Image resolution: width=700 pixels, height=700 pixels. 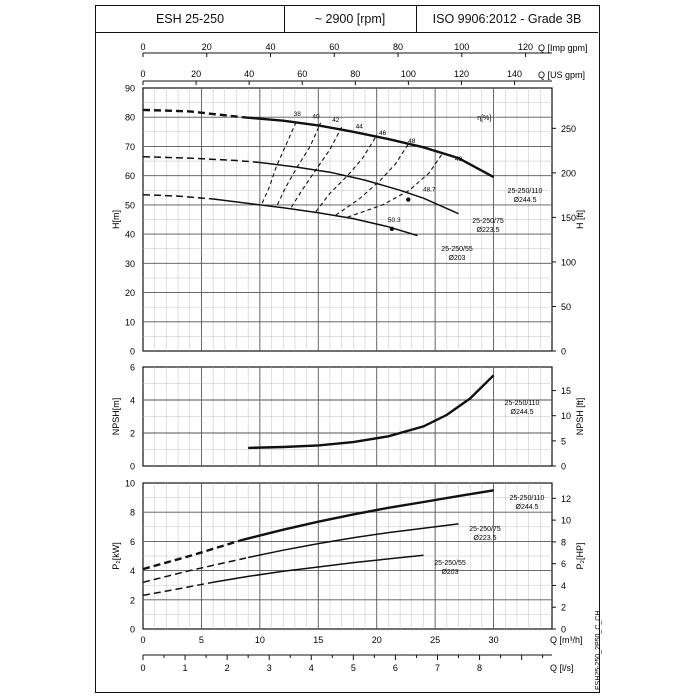 What do you see at coordinates (408, 74) in the screenshot?
I see `q-us-tick-label: 100` at bounding box center [408, 74].